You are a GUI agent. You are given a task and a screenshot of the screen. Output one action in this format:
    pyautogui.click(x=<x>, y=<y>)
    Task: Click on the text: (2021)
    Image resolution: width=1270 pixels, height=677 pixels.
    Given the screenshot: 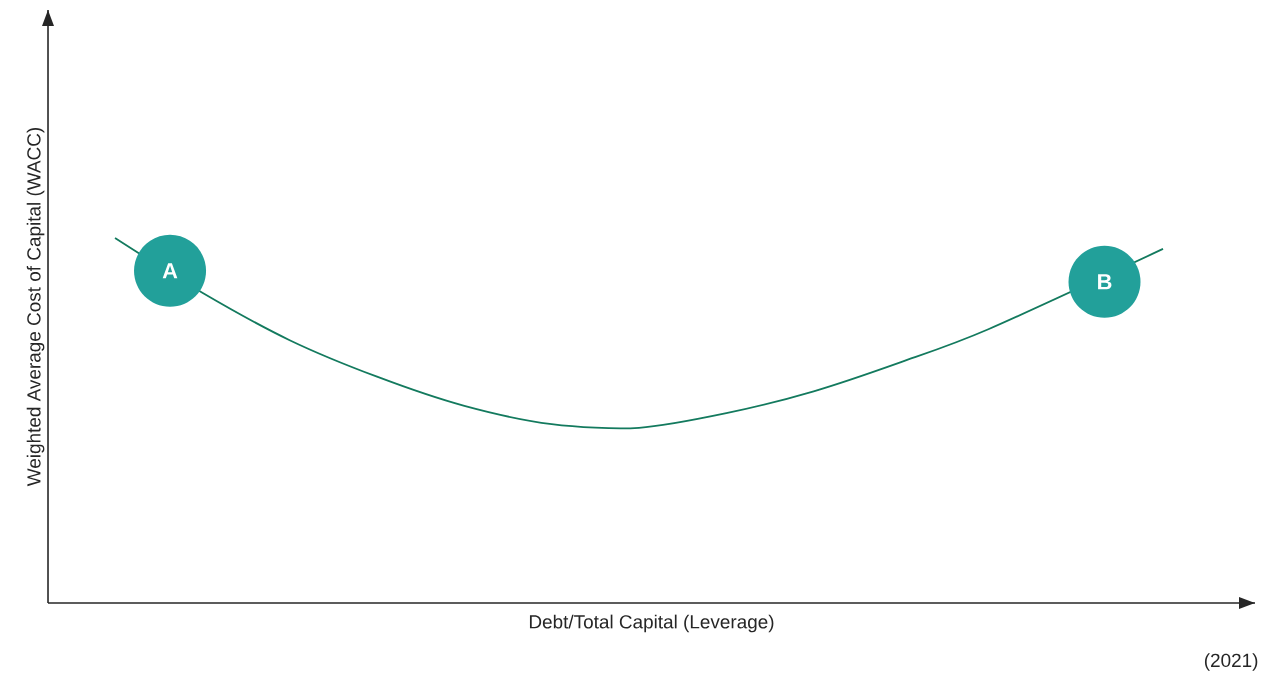 What is the action you would take?
    pyautogui.click(x=1231, y=662)
    